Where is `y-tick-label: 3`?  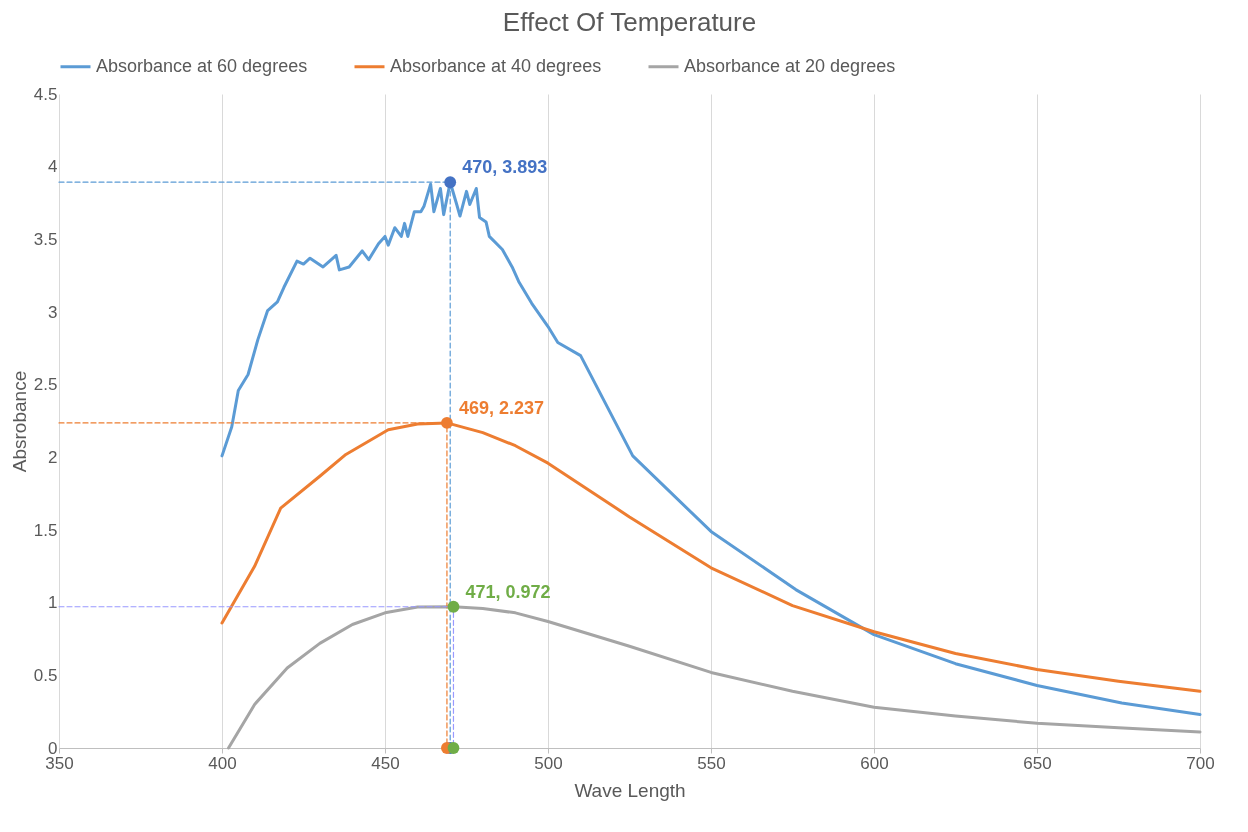
y-tick-label: 3 is located at coordinates (53, 312).